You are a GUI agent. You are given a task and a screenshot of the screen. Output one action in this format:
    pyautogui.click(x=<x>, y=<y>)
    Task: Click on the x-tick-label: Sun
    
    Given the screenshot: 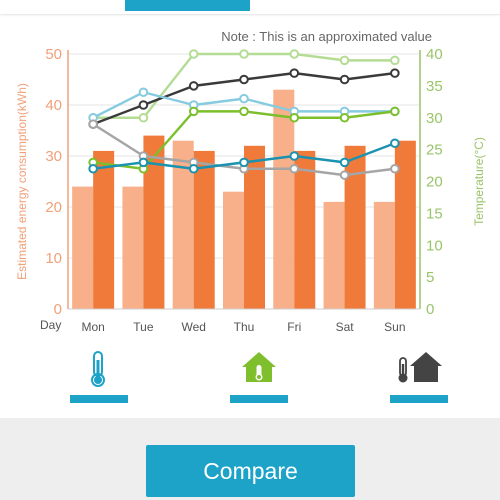 What is the action you would take?
    pyautogui.click(x=394, y=327)
    